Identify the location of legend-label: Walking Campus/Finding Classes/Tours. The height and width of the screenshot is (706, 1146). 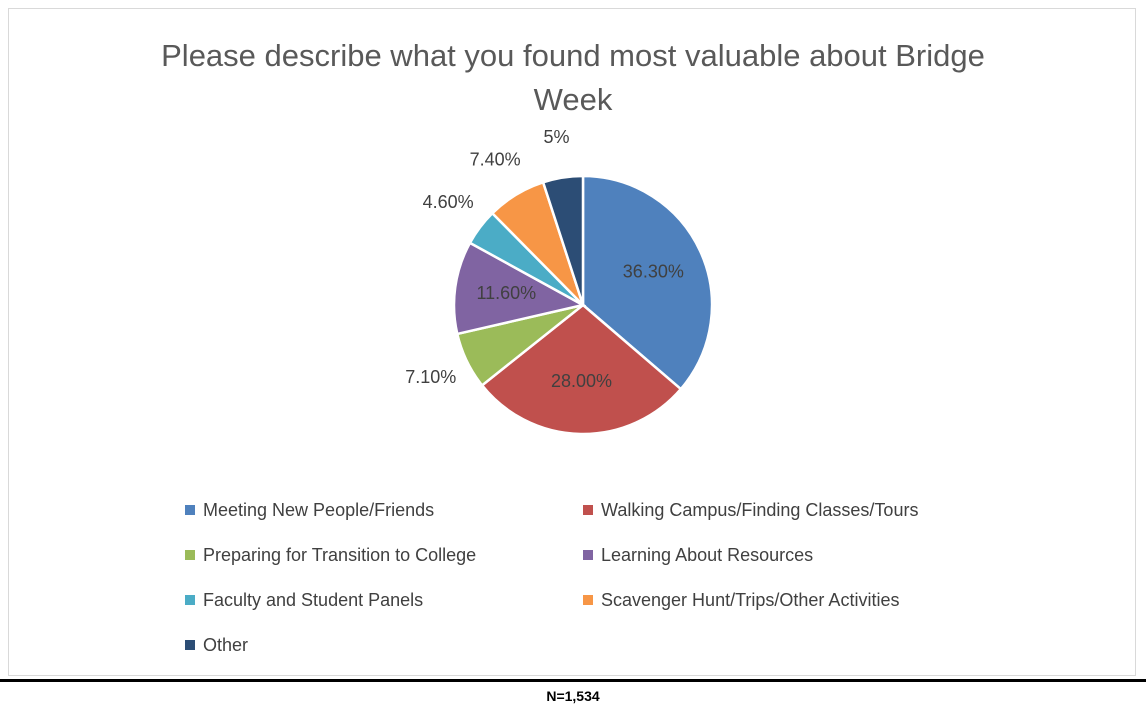
(759, 510).